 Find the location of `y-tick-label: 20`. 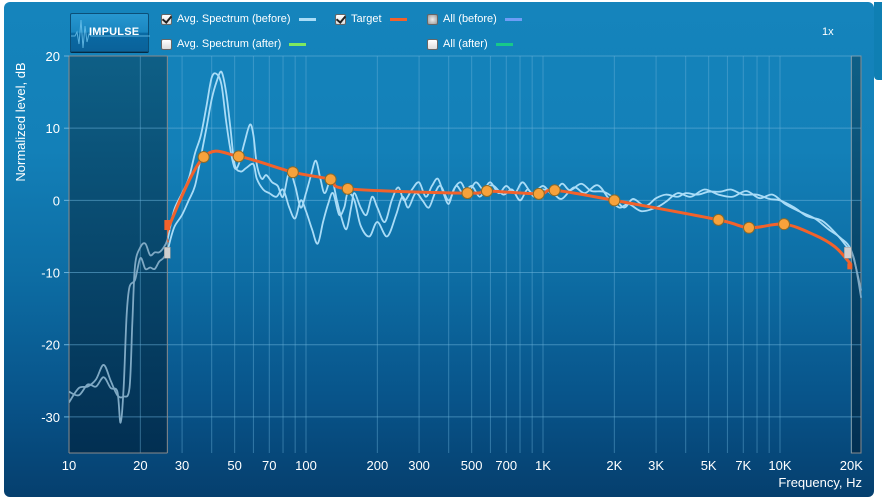

y-tick-label: 20 is located at coordinates (53, 56).